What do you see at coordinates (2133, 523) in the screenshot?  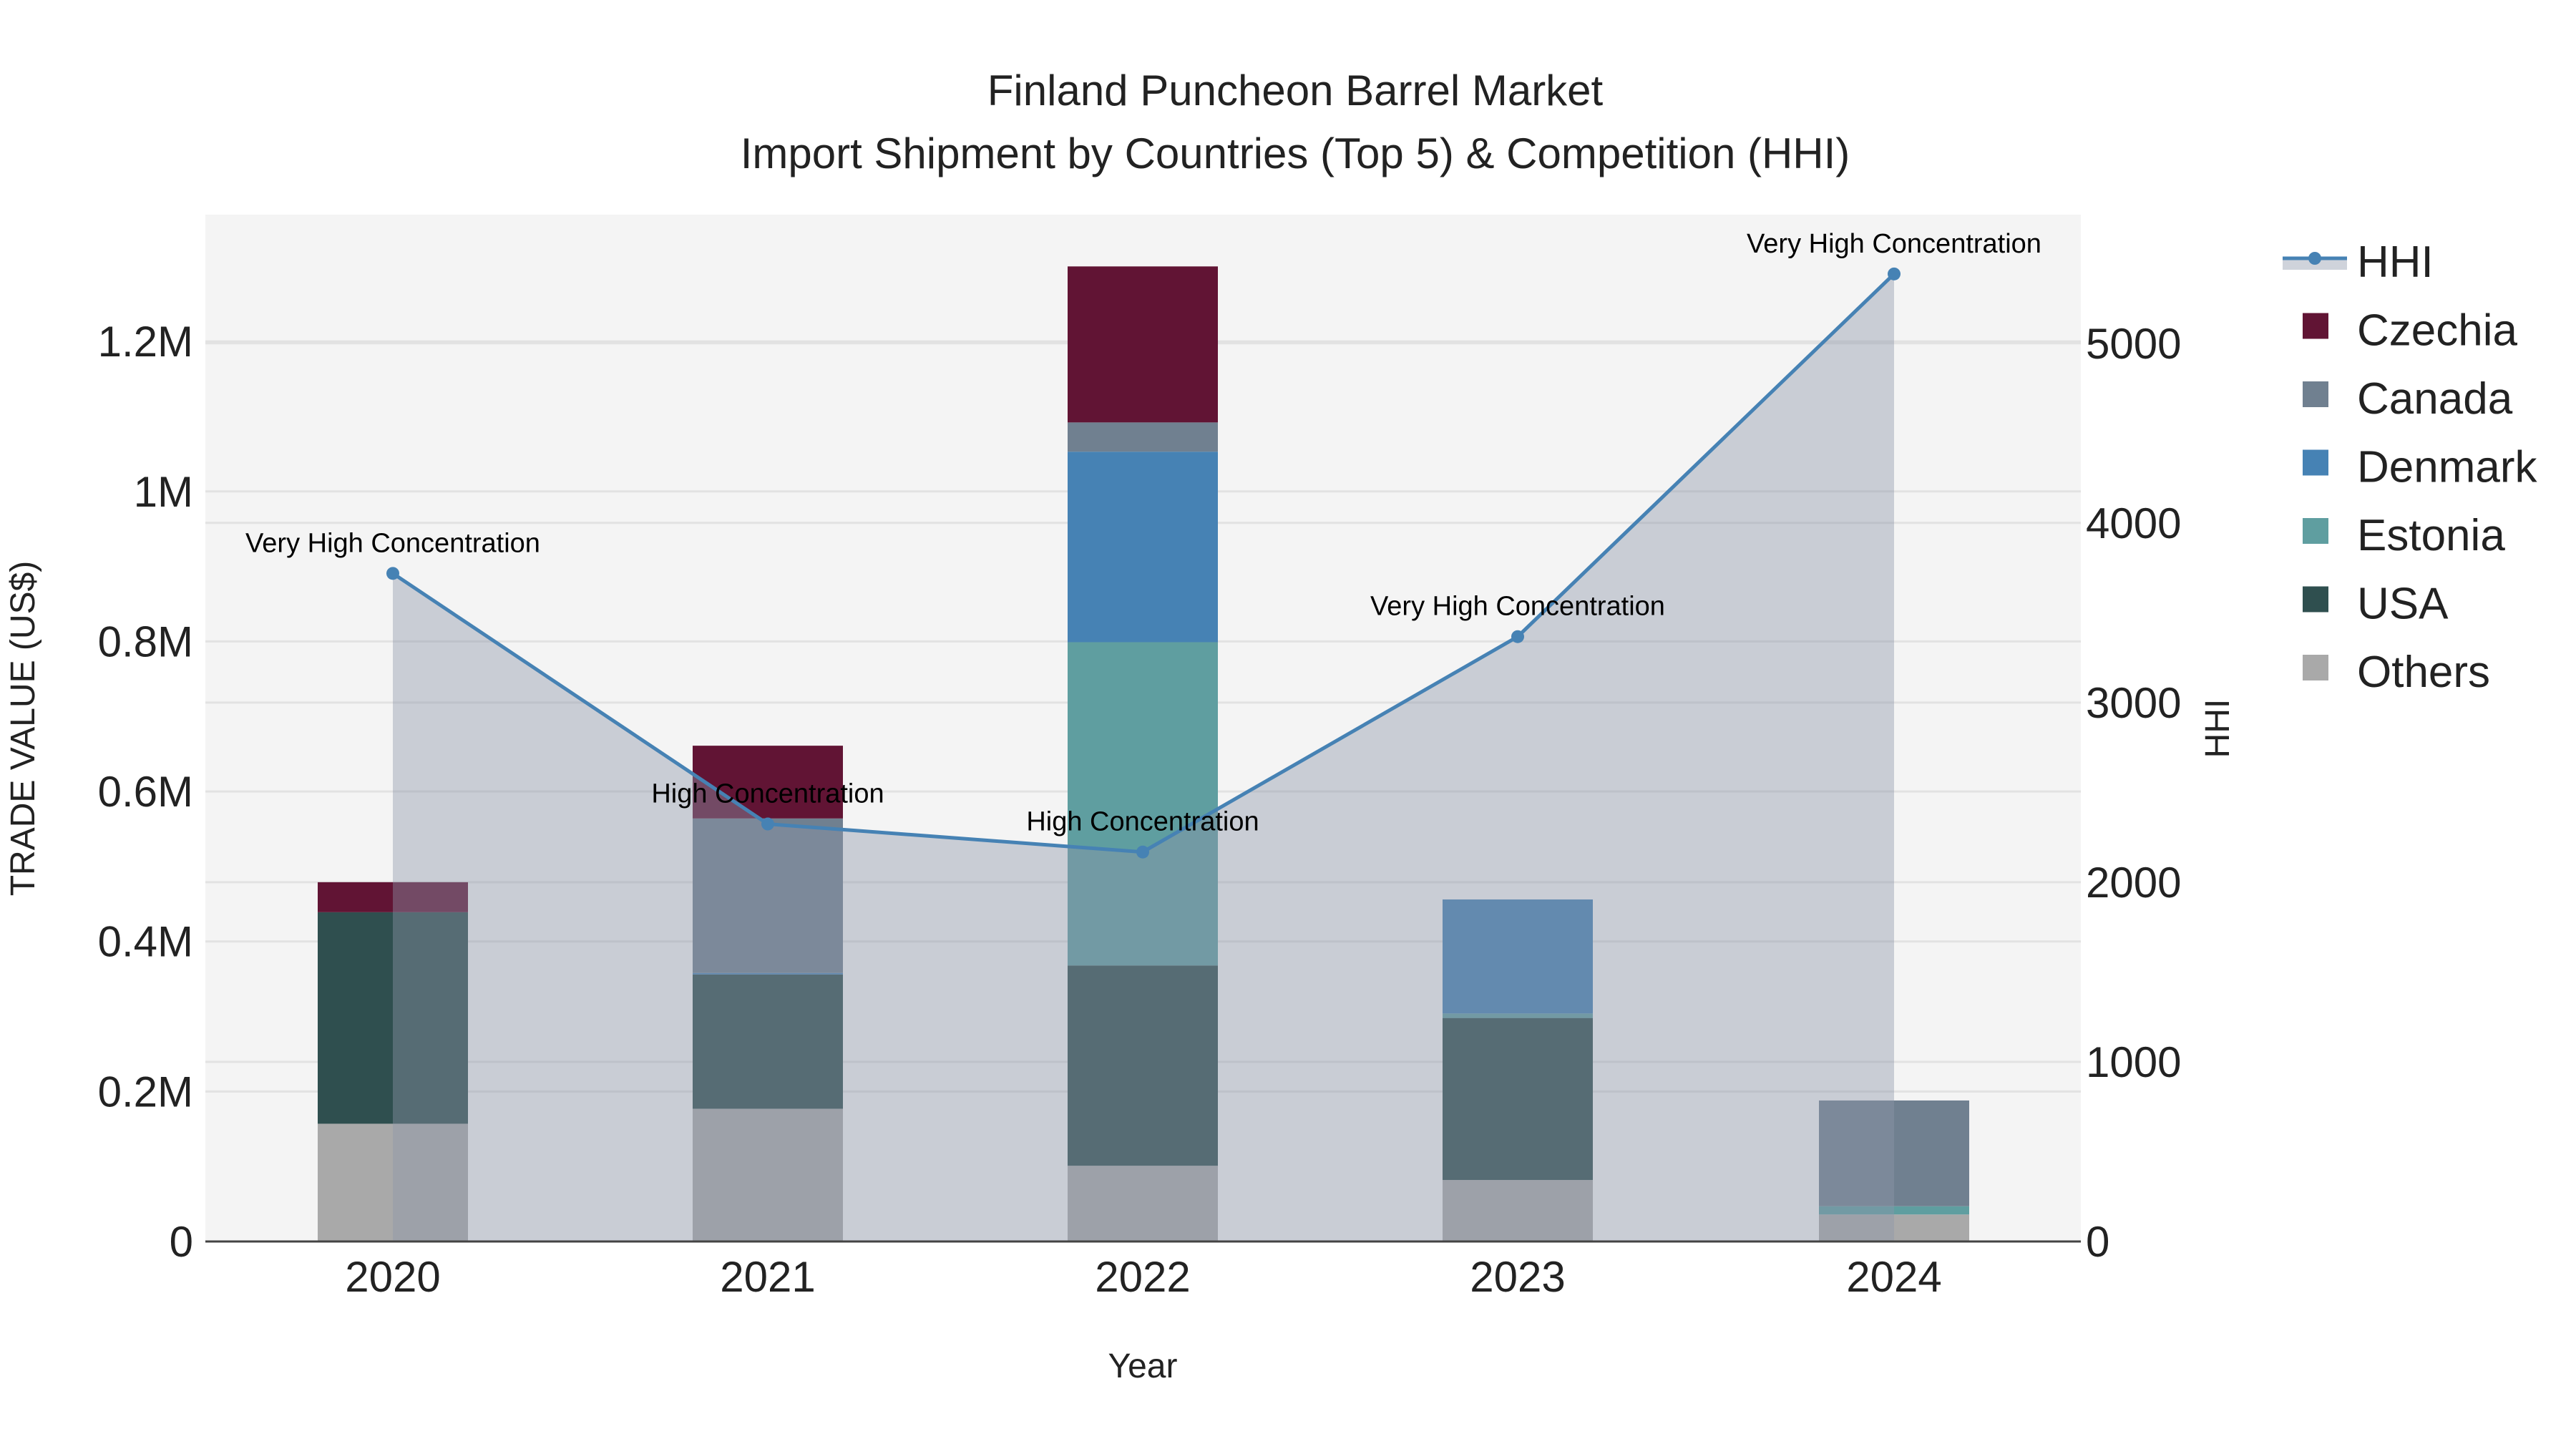 I see `y2-tick-label: 4000` at bounding box center [2133, 523].